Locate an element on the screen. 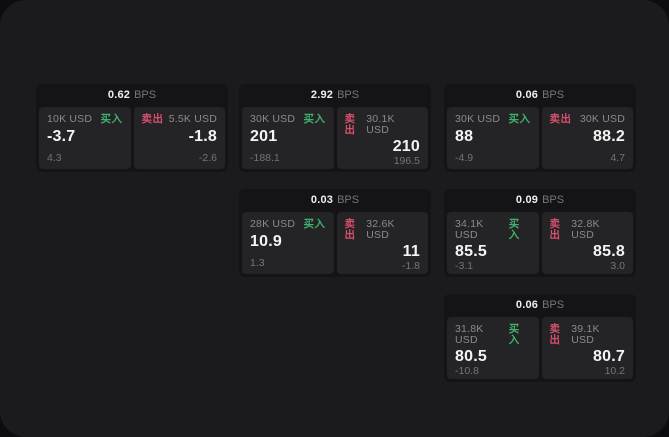 The image size is (669, 437). sell-secondary-value: -2.6 is located at coordinates (207, 157).